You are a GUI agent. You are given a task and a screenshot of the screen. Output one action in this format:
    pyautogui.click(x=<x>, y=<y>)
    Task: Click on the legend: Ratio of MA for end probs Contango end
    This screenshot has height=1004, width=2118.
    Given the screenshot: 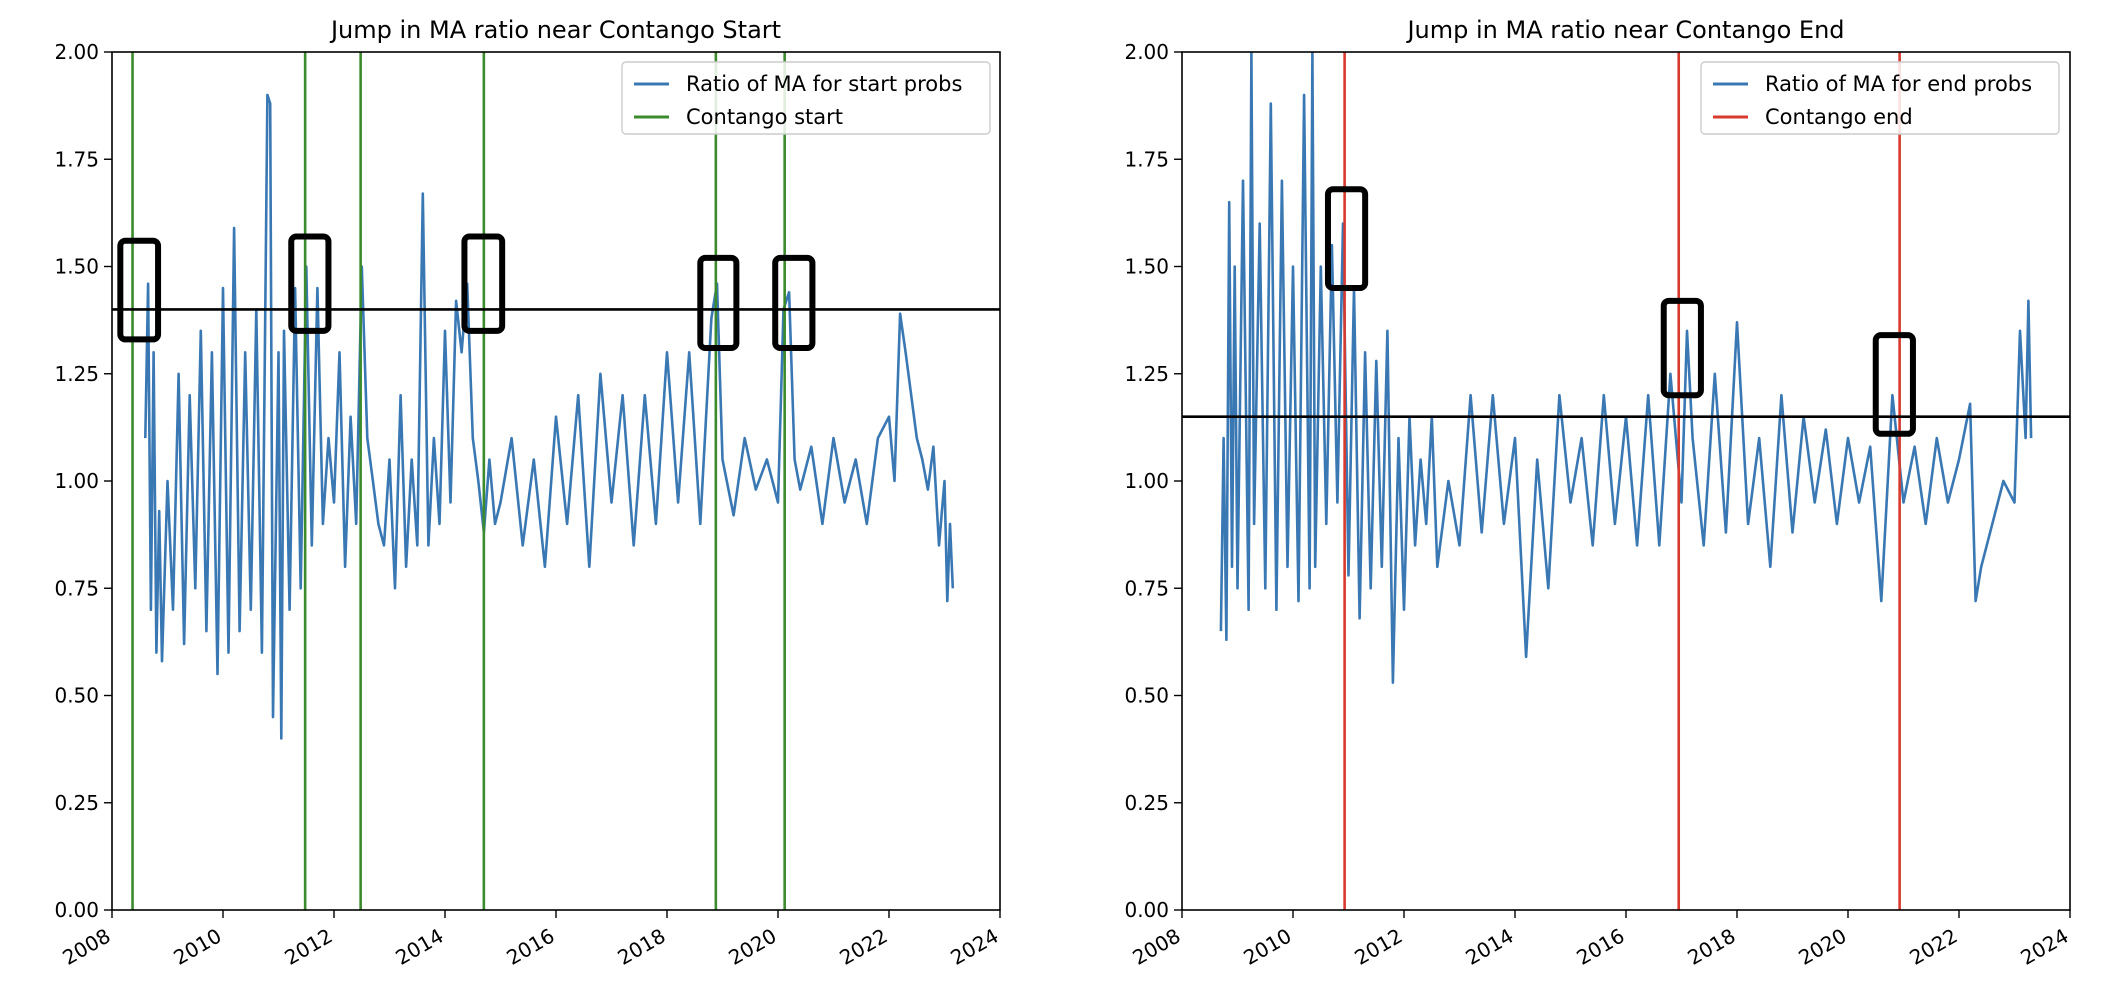 What is the action you would take?
    pyautogui.click(x=1880, y=98)
    